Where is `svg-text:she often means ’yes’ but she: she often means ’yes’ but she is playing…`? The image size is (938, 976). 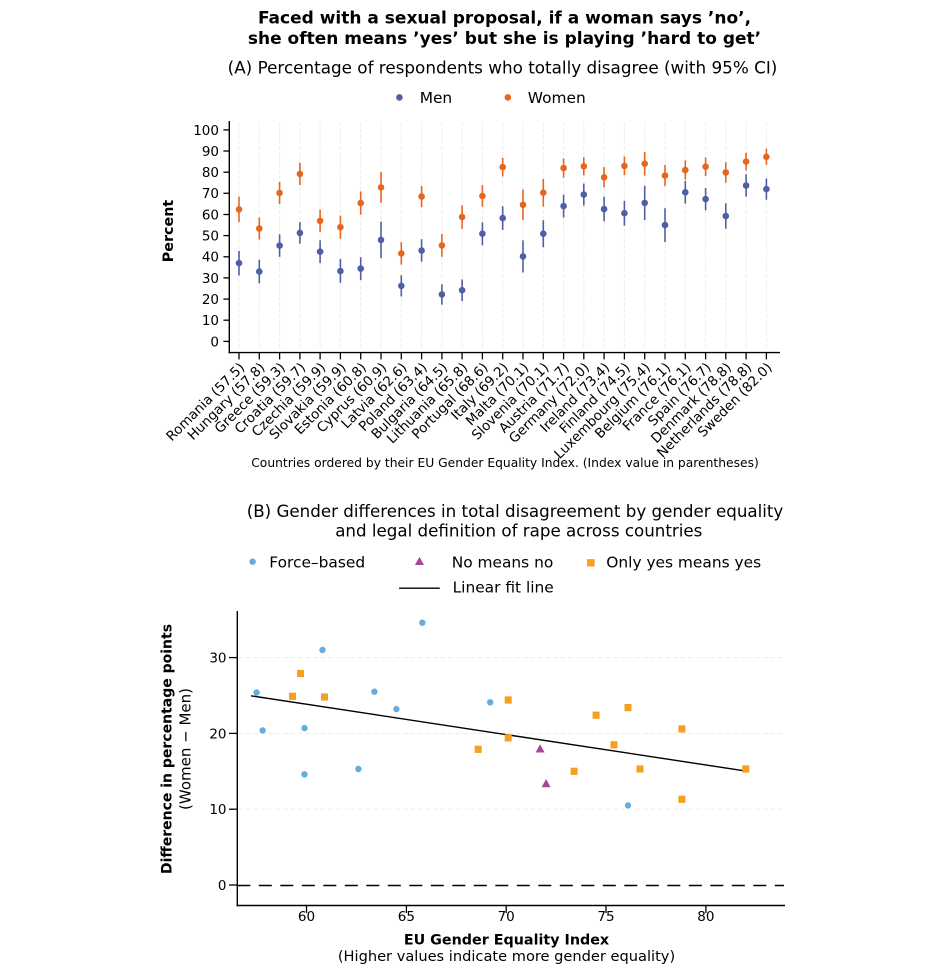 svg-text:she often means ’yes’ but she: she often means ’yes’ but she is playing… is located at coordinates (504, 39).